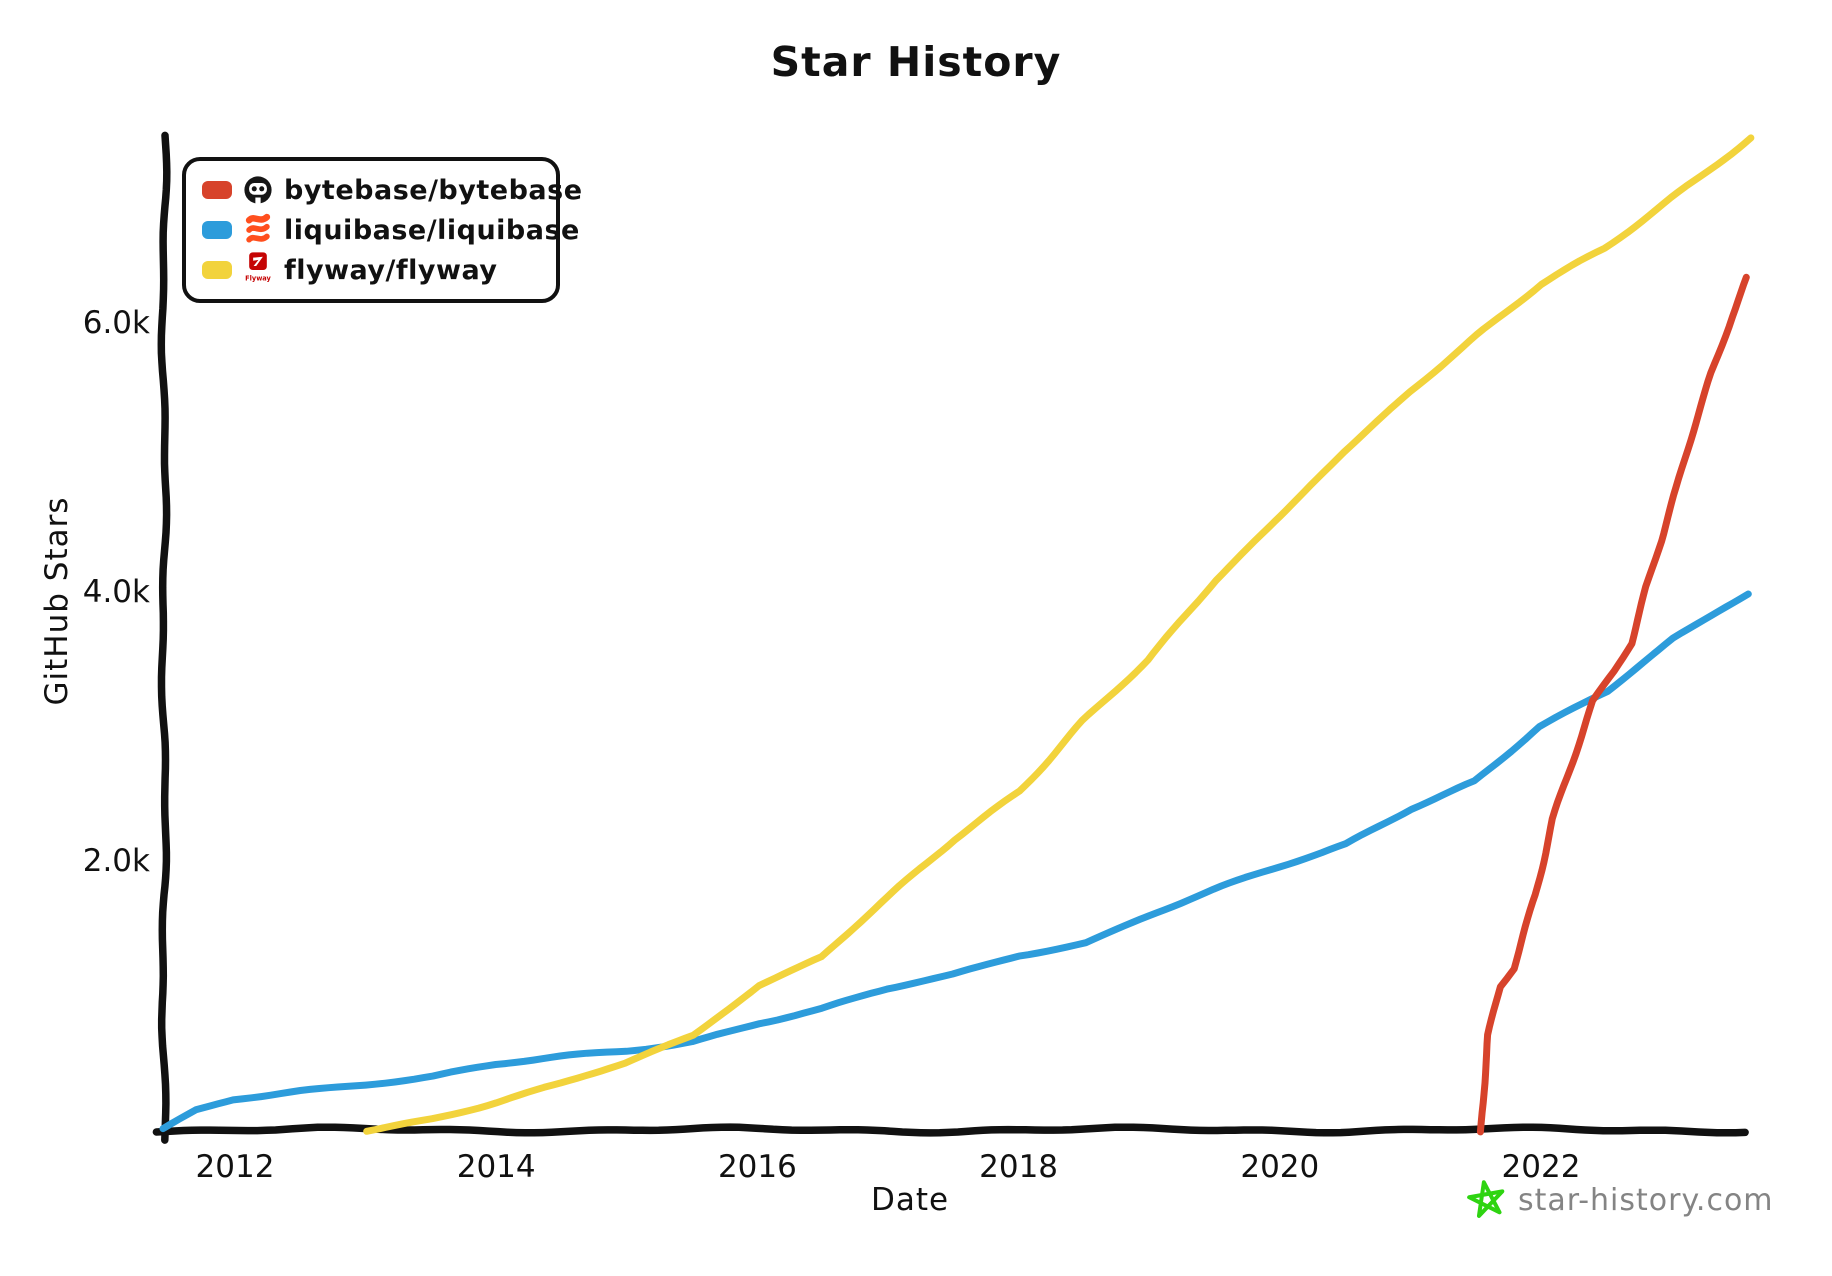 Image resolution: width=1832 pixels, height=1276 pixels. Describe the element at coordinates (235, 1167) in the screenshot. I see `x-tick-label-2012: 2012` at that location.